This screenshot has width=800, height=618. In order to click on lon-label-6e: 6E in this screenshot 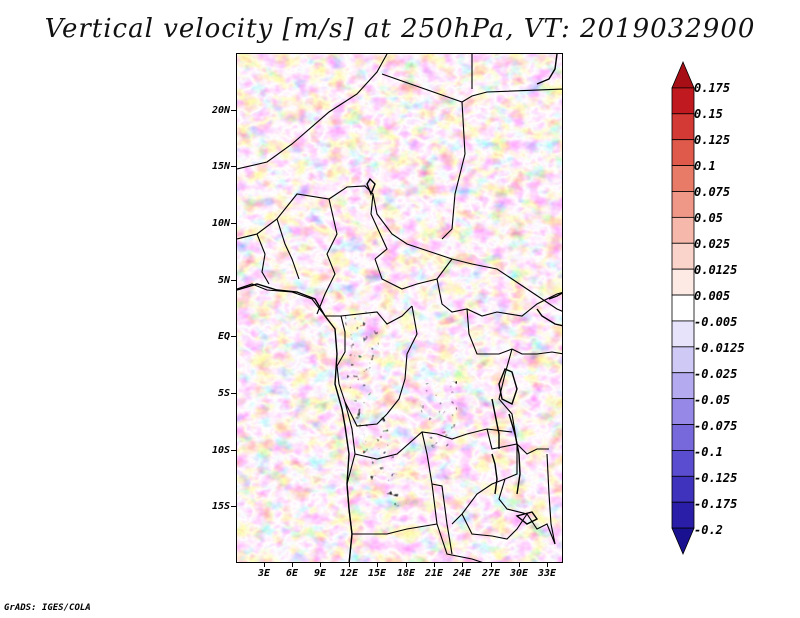, I will do `click(292, 573)`.